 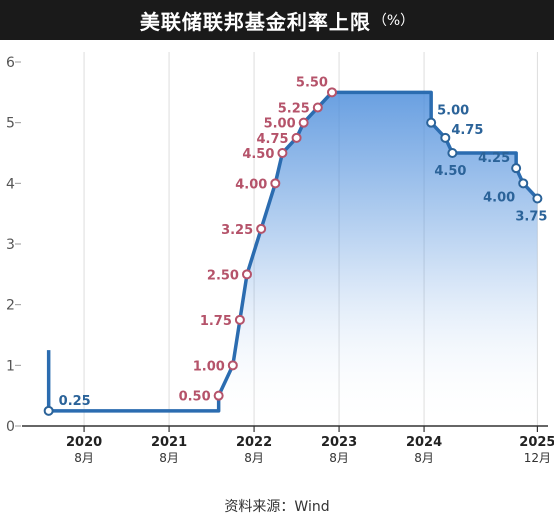 I want to click on data-label: 4.25, so click(x=494, y=158).